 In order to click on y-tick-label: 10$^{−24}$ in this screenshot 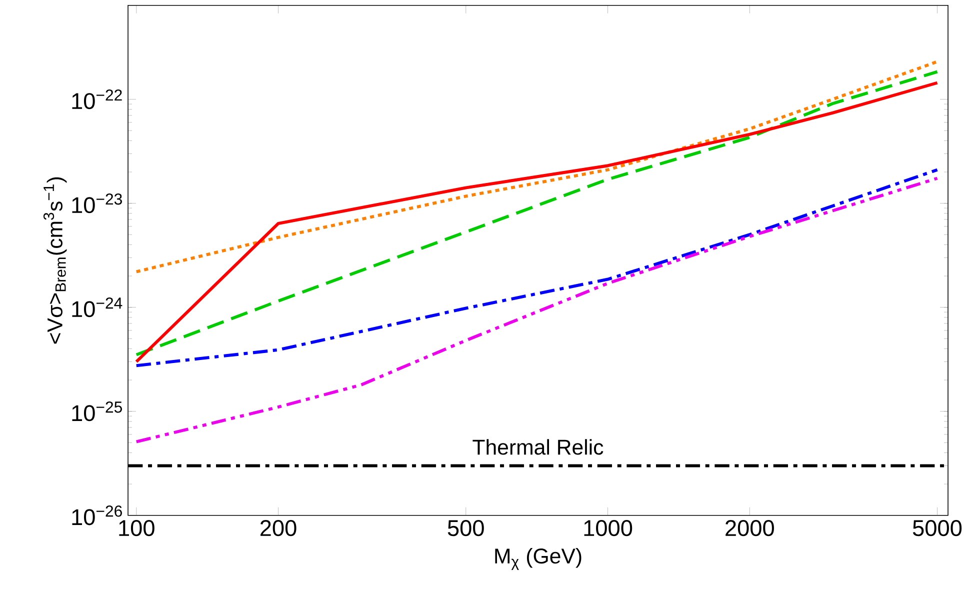, I will do `click(97, 307)`.